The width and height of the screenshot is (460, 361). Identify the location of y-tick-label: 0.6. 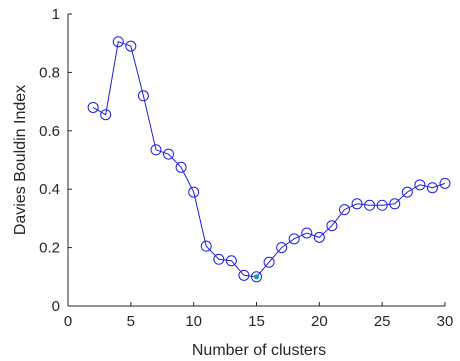
(49, 131).